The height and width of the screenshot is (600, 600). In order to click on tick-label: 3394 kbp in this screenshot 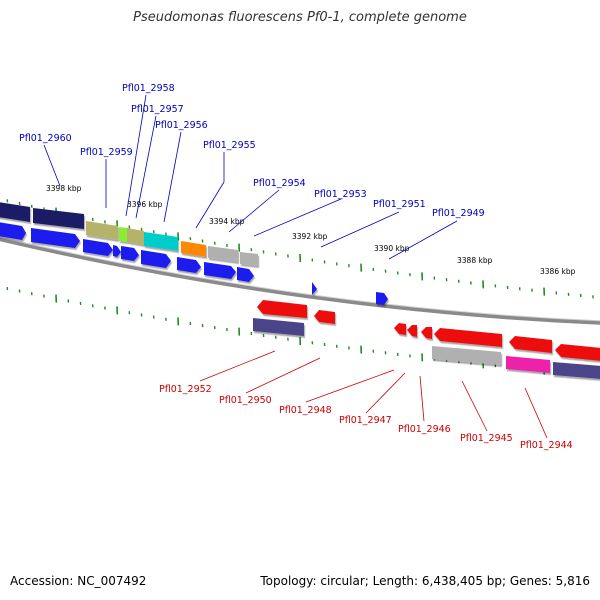, I will do `click(227, 221)`.